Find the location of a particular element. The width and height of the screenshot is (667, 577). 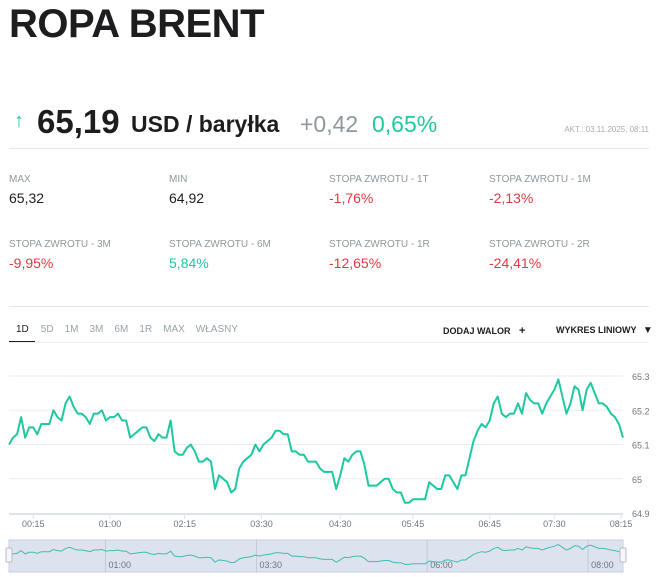

stat-label: STOPA ZWROTU - 3M is located at coordinates (60, 244).